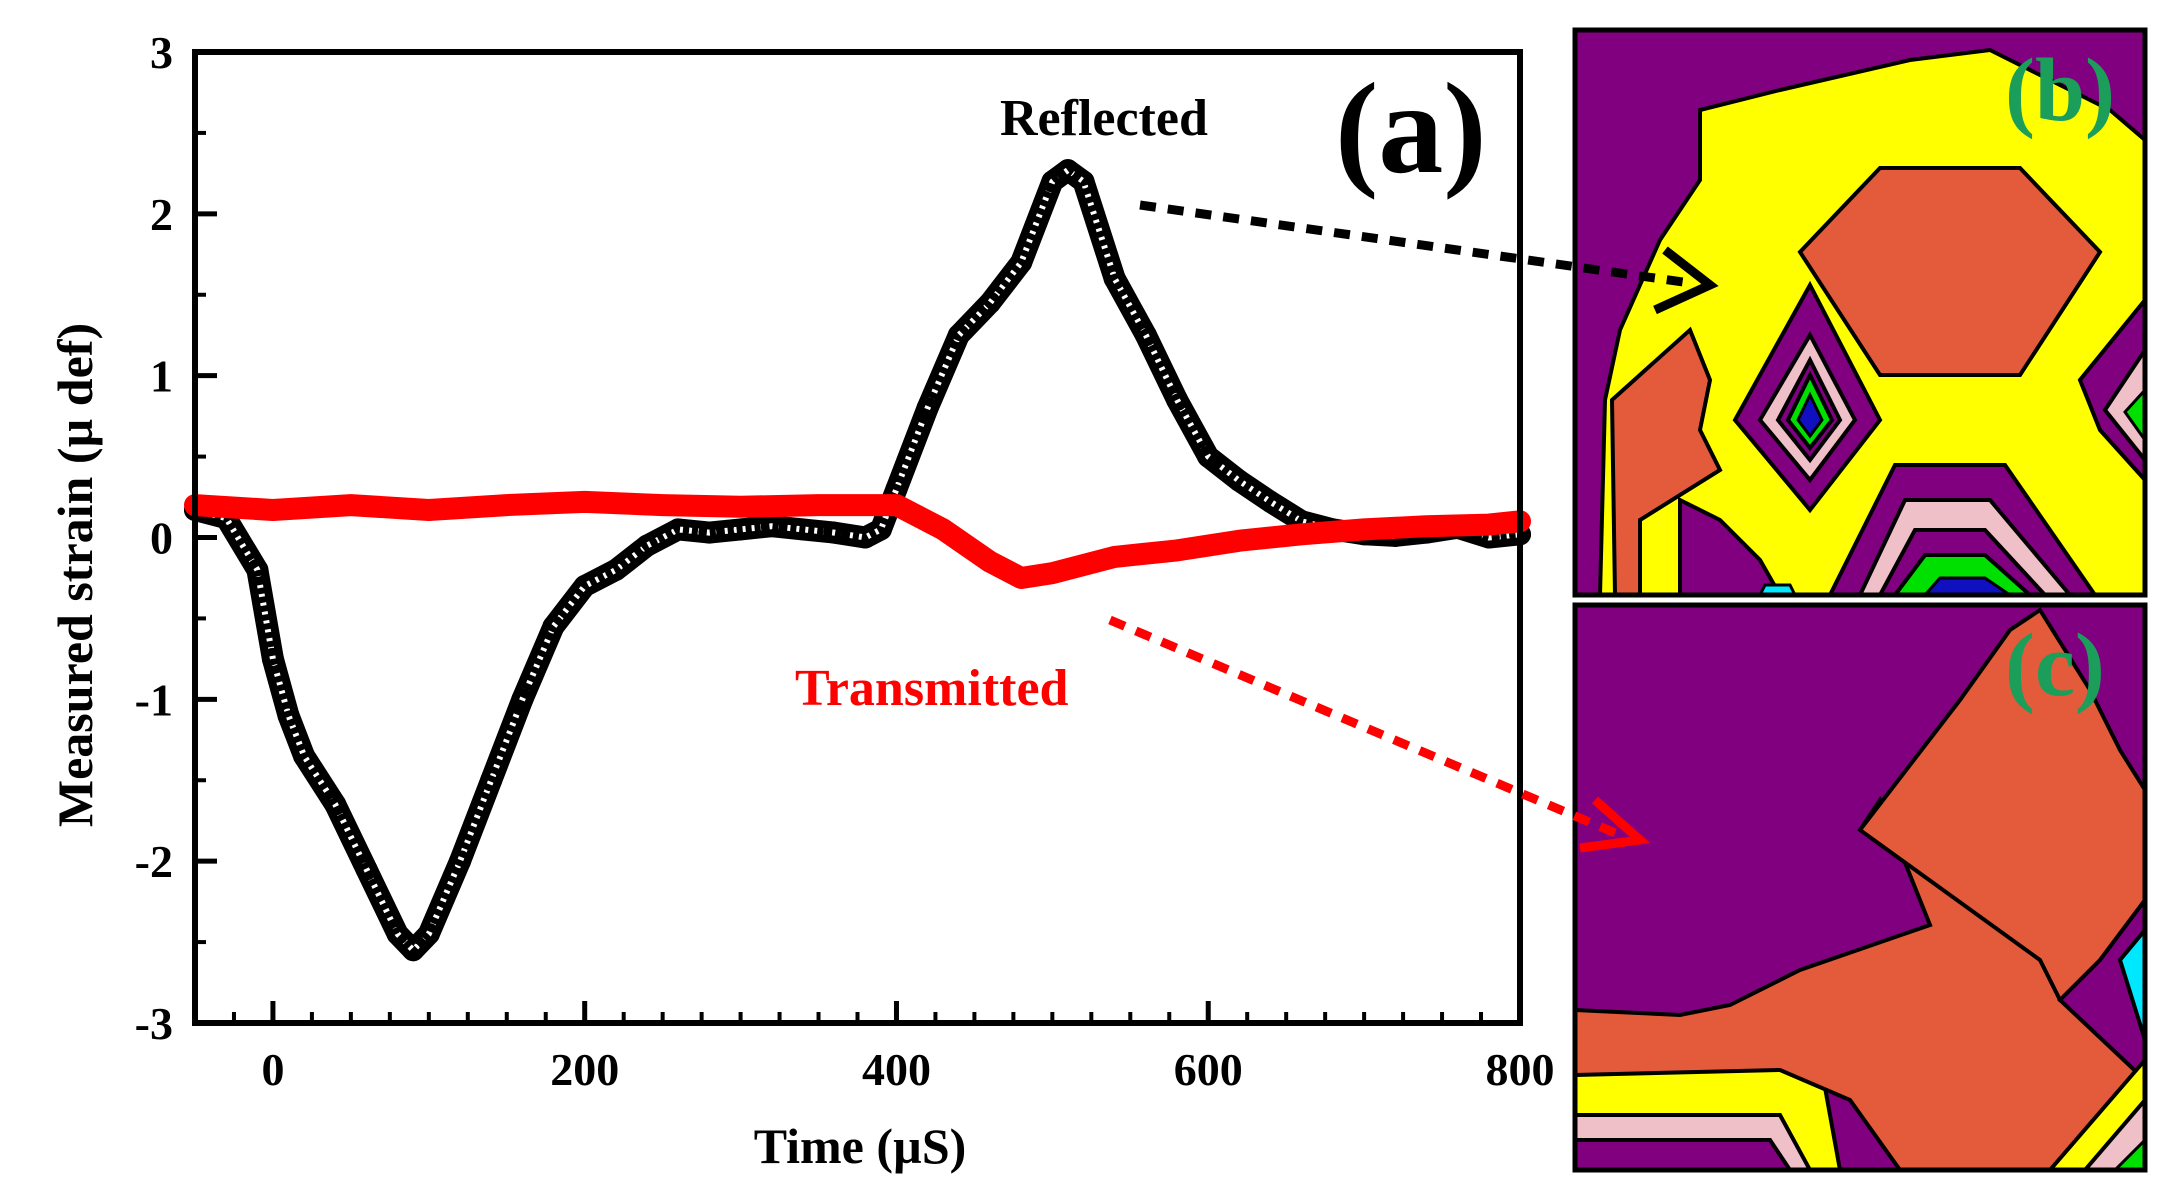 This screenshot has width=2165, height=1196. I want to click on x-axis-title: Time (µS), so click(860, 1146).